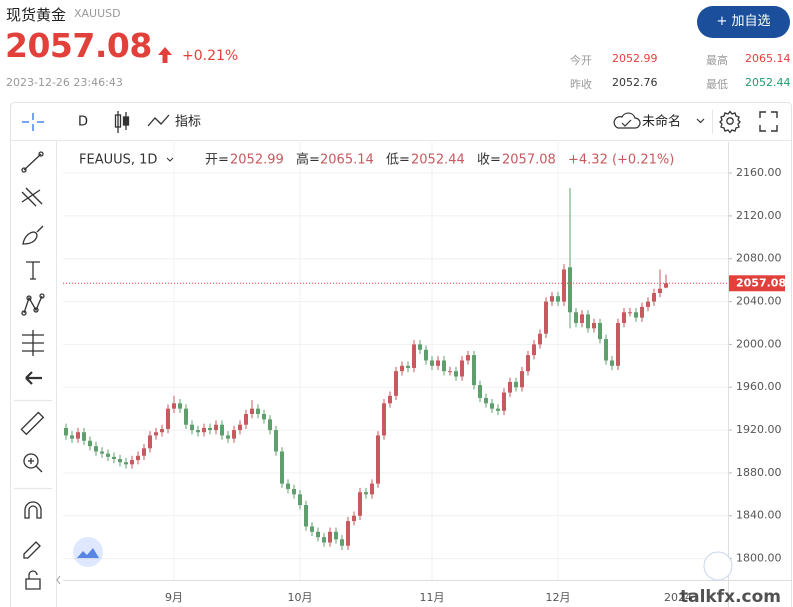 The width and height of the screenshot is (793, 607). Describe the element at coordinates (33, 270) in the screenshot. I see `text-tool` at that location.